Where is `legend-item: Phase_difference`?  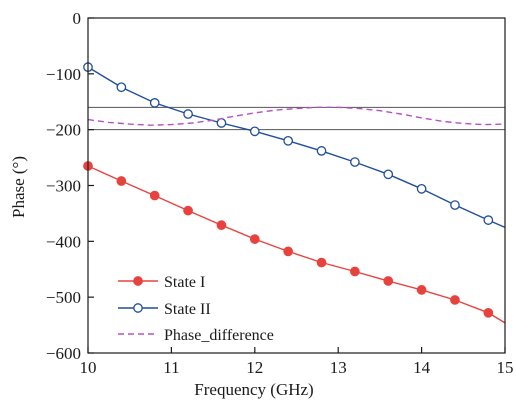 legend-item: Phase_difference is located at coordinates (196, 335).